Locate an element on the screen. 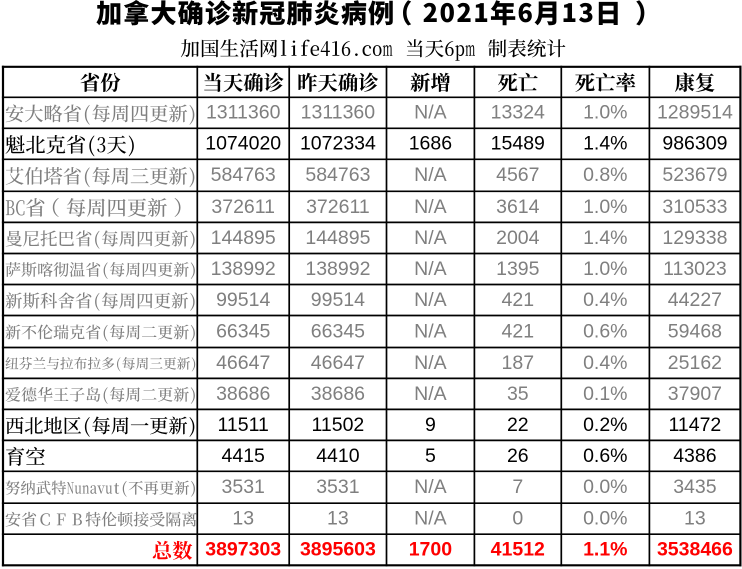 The width and height of the screenshot is (742, 569). svg-text: 1700 is located at coordinates (431, 550).